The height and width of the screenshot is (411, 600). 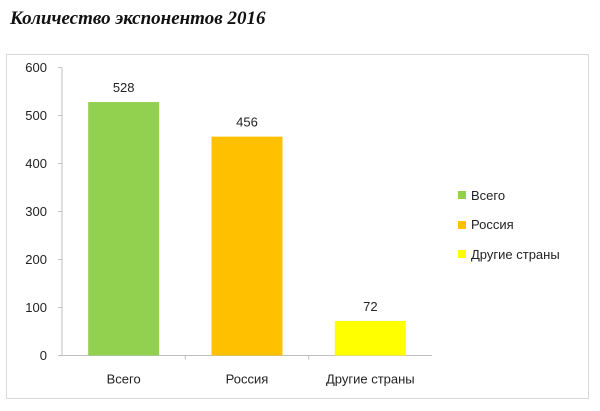 What do you see at coordinates (247, 379) in the screenshot?
I see `x-category-label: Россия` at bounding box center [247, 379].